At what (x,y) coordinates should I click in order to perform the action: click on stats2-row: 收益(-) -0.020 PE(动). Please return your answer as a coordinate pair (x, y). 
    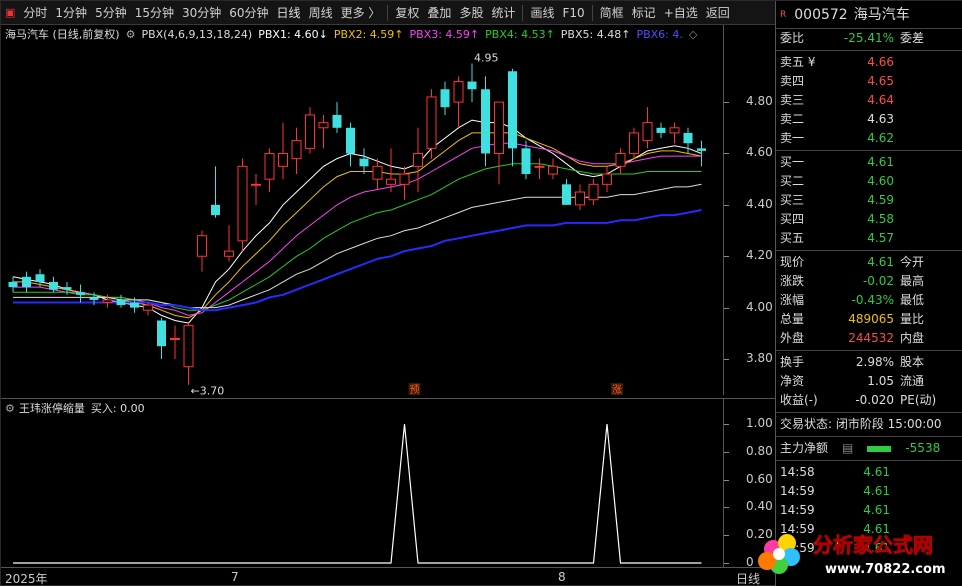
    Looking at the image, I should click on (869, 400).